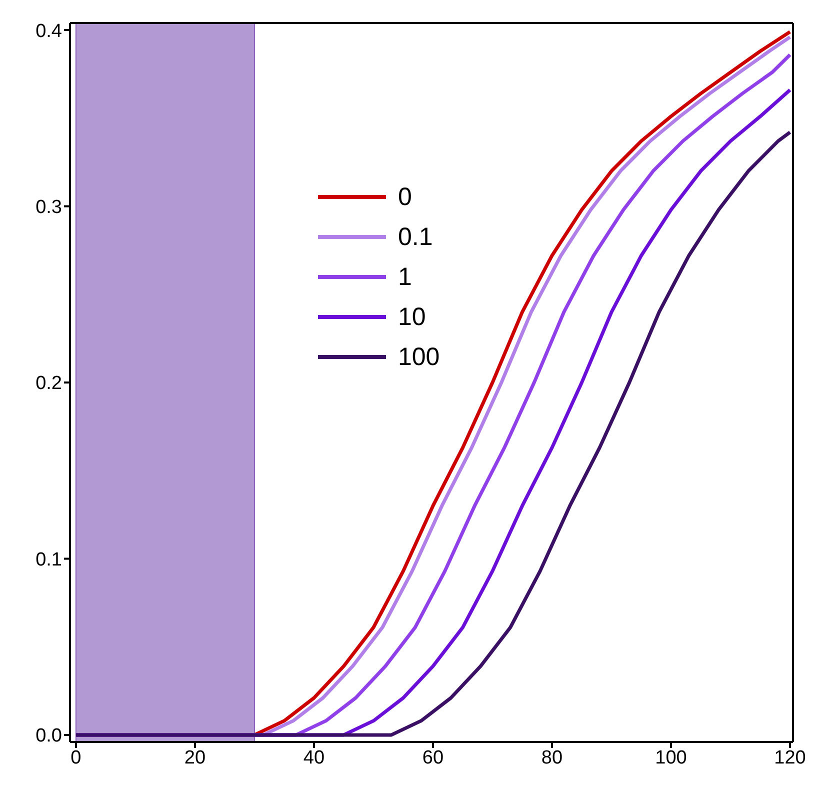  Describe the element at coordinates (195, 757) in the screenshot. I see `x-tick-label: 20` at that location.